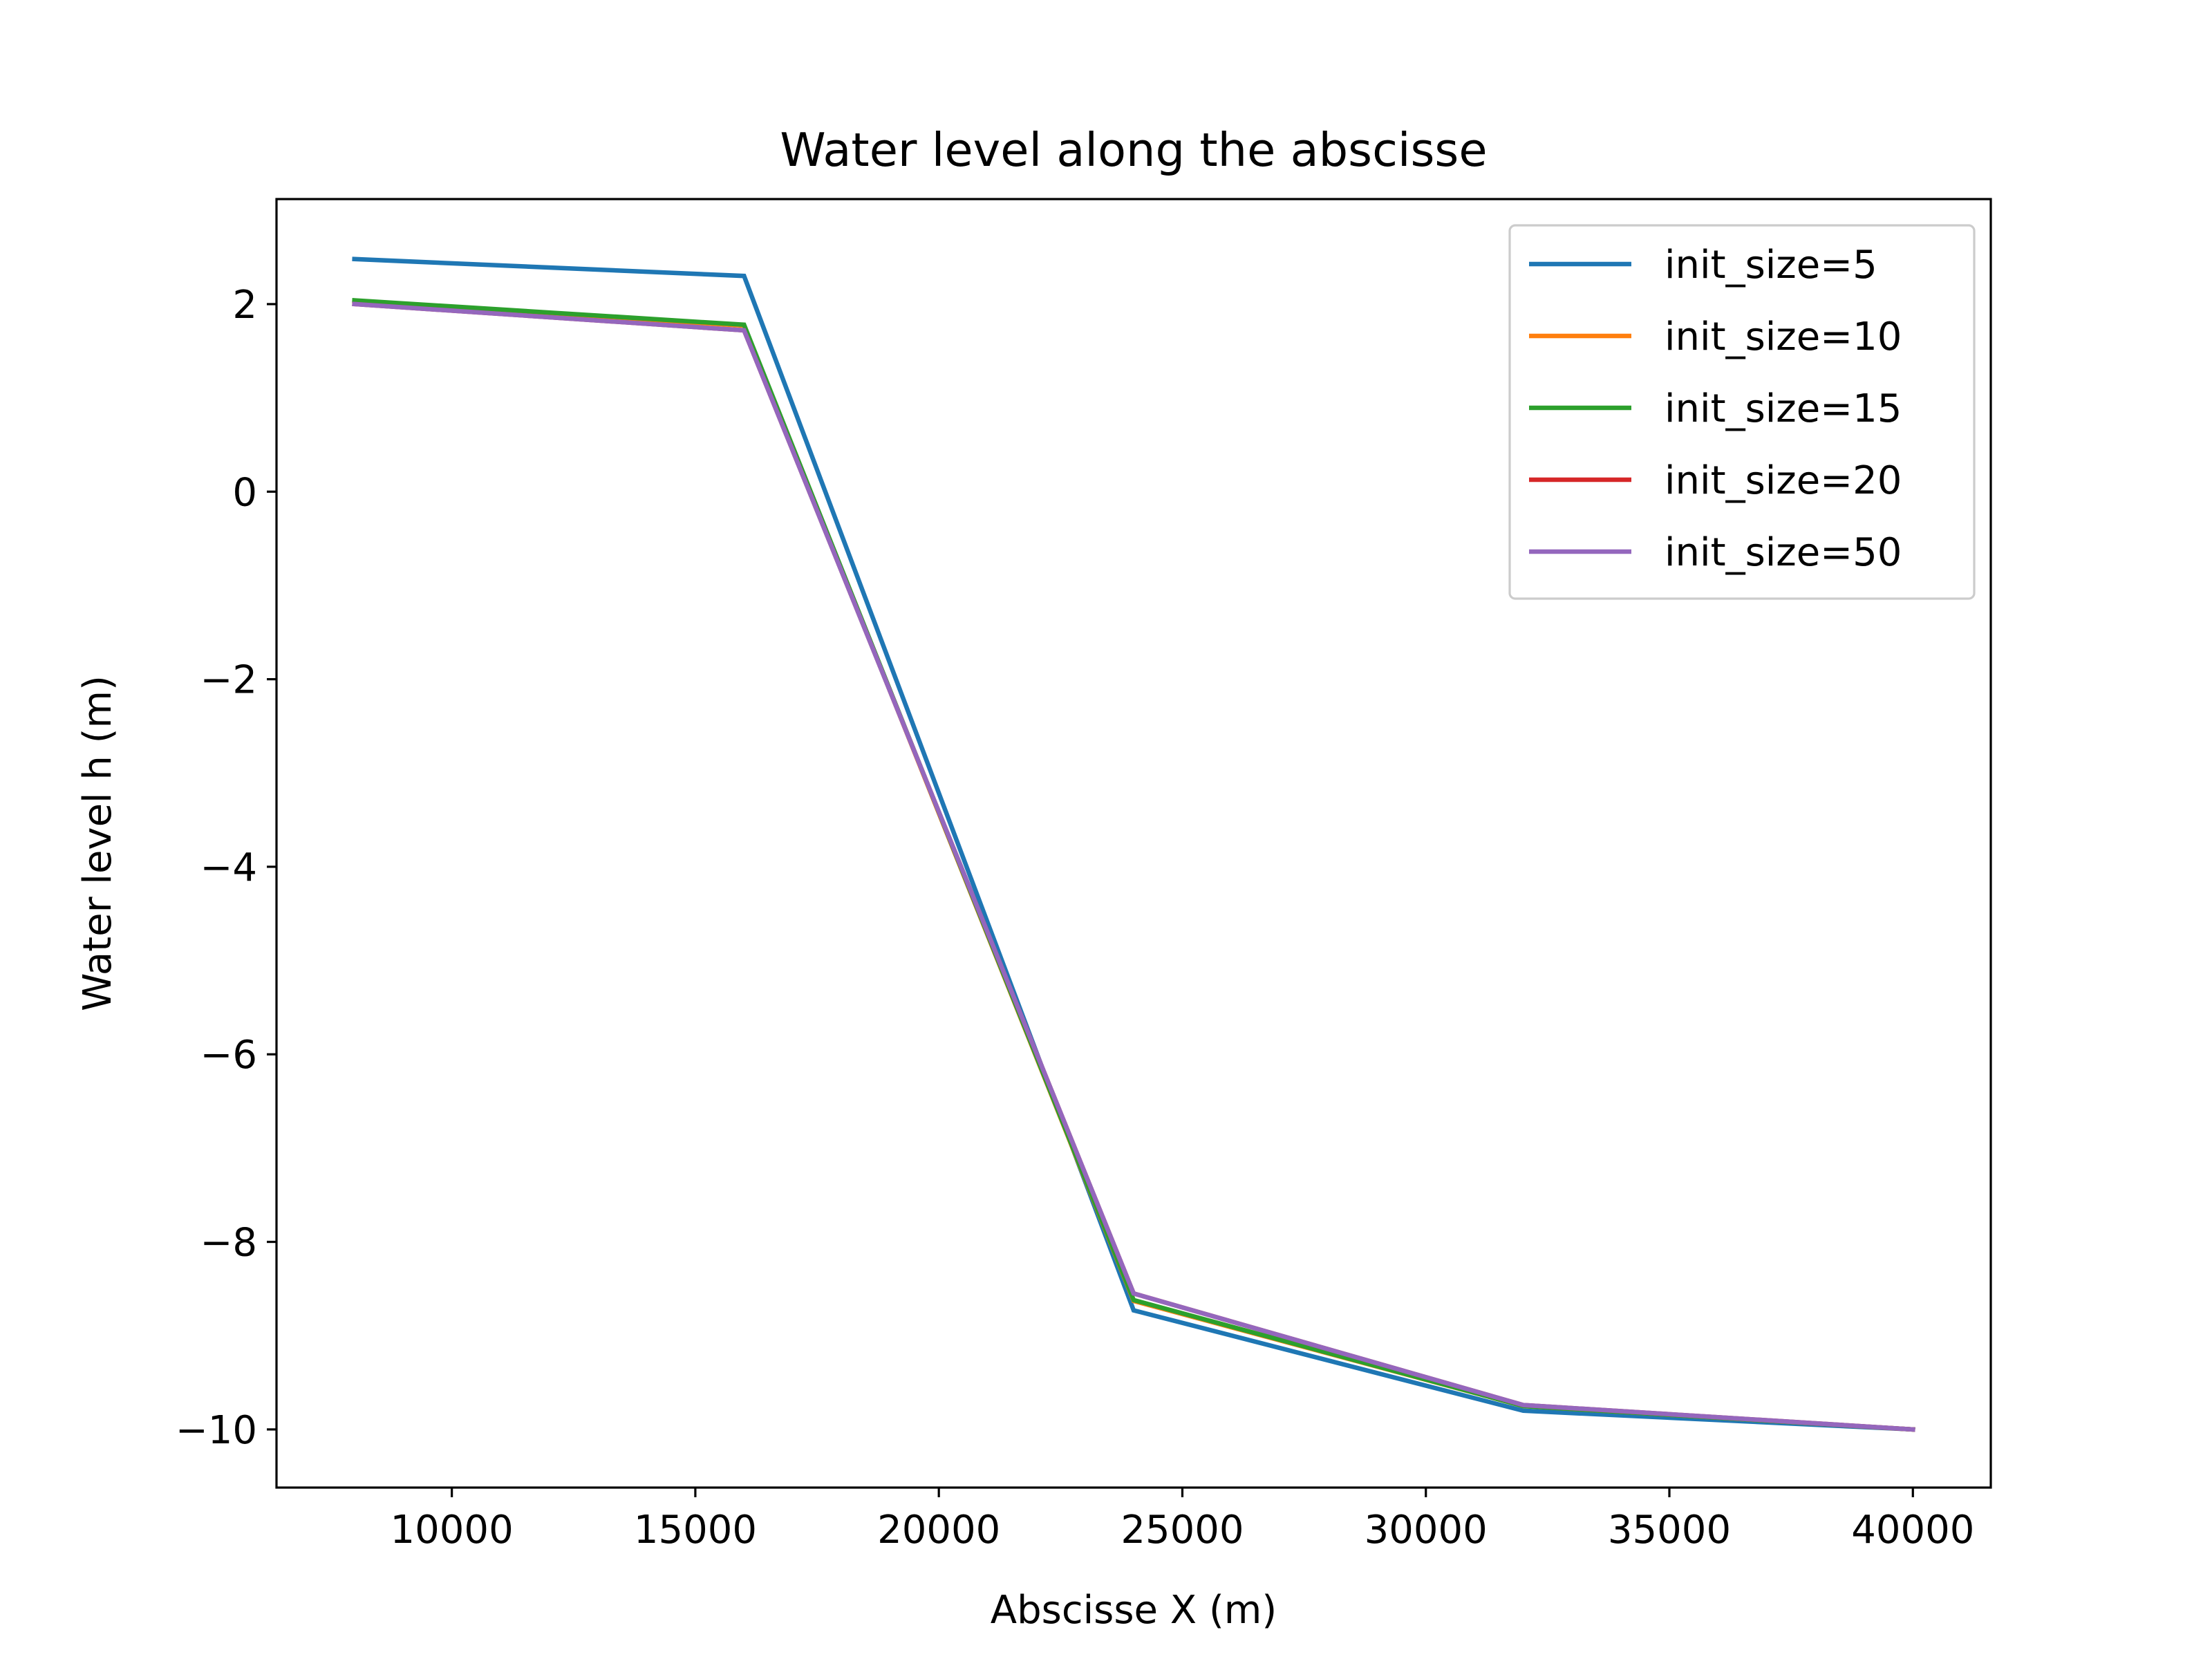  What do you see at coordinates (1913, 1530) in the screenshot?
I see `x-tick-label: 40000` at bounding box center [1913, 1530].